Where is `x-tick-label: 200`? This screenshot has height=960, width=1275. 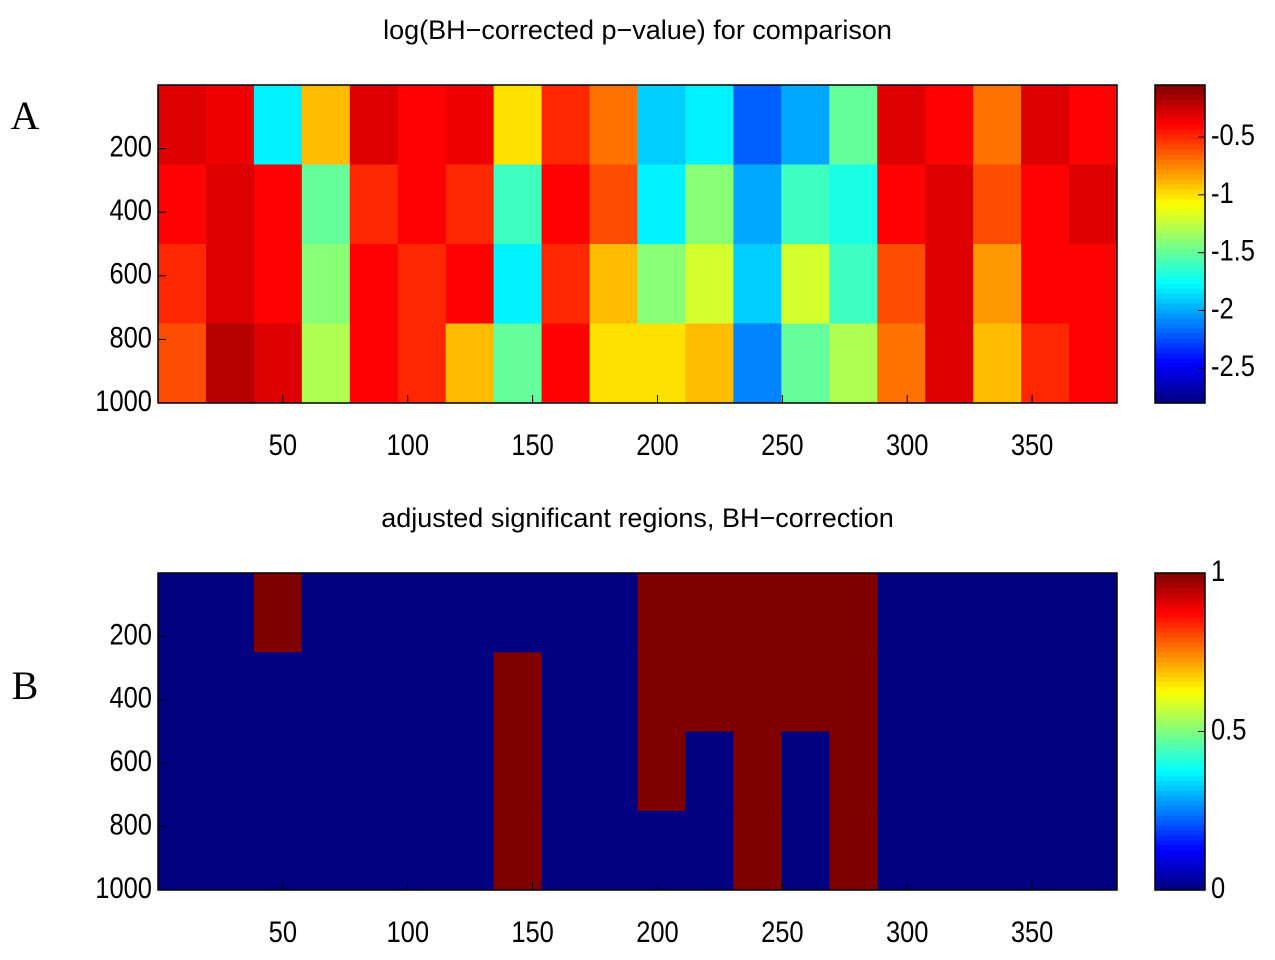
x-tick-label: 200 is located at coordinates (657, 931).